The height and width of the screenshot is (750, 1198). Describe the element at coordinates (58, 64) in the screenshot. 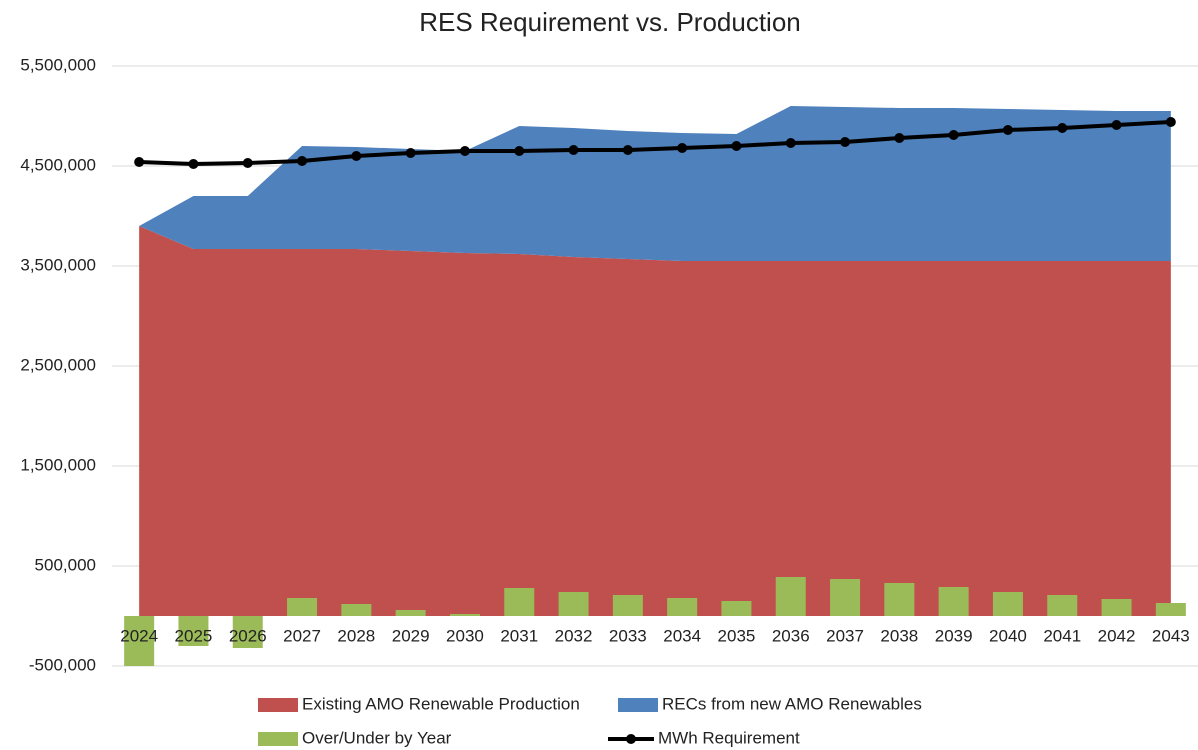

I see `y-tick-label: 5,500,000` at that location.